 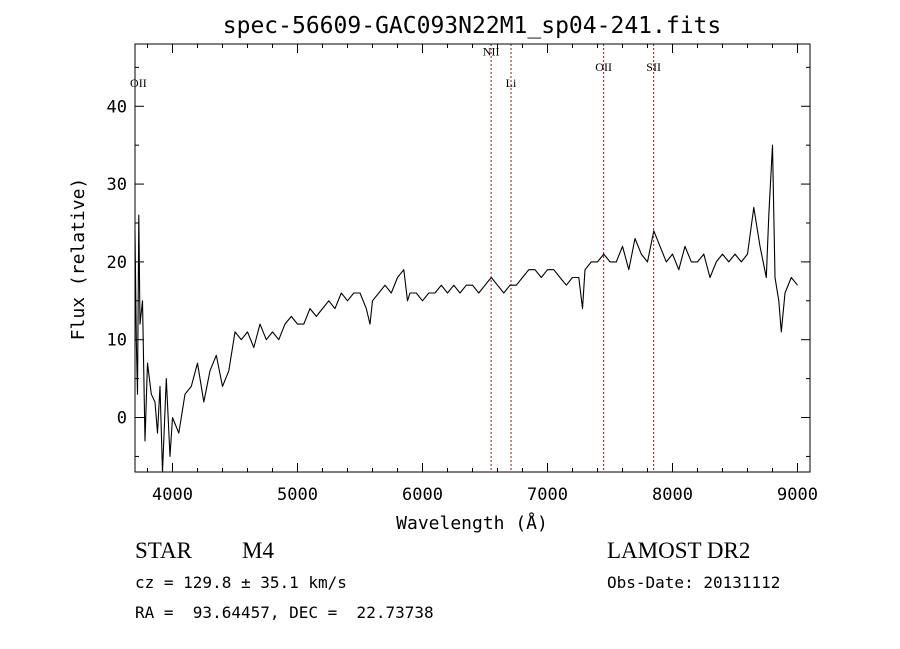 What do you see at coordinates (653, 67) in the screenshot?
I see `emission-line-label: SII` at bounding box center [653, 67].